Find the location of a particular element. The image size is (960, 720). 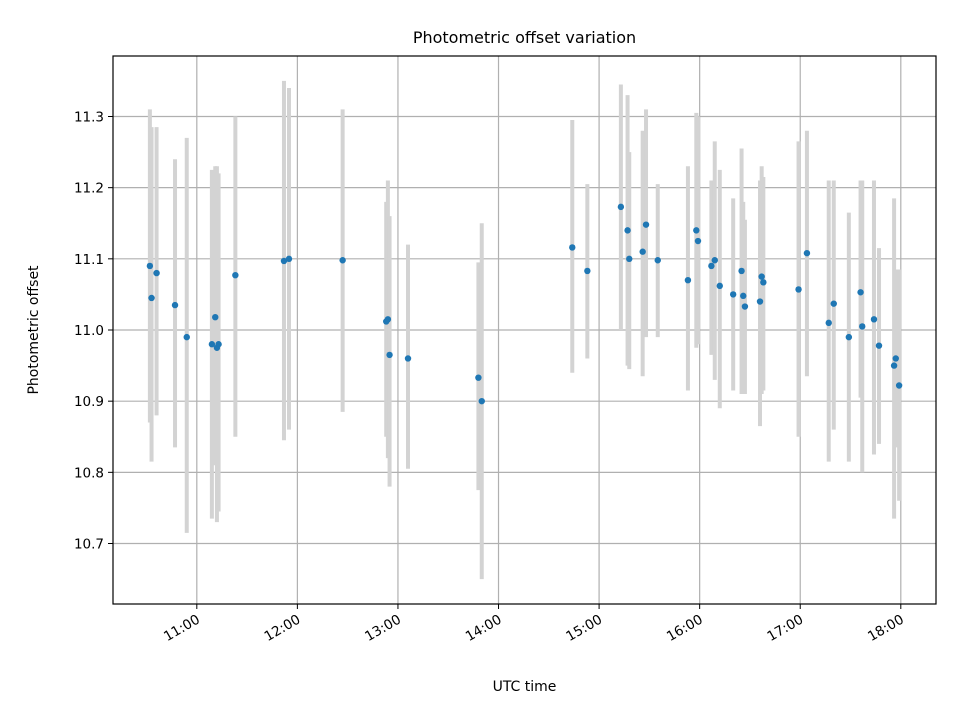

y-tick-label: 11.2 is located at coordinates (89, 189).